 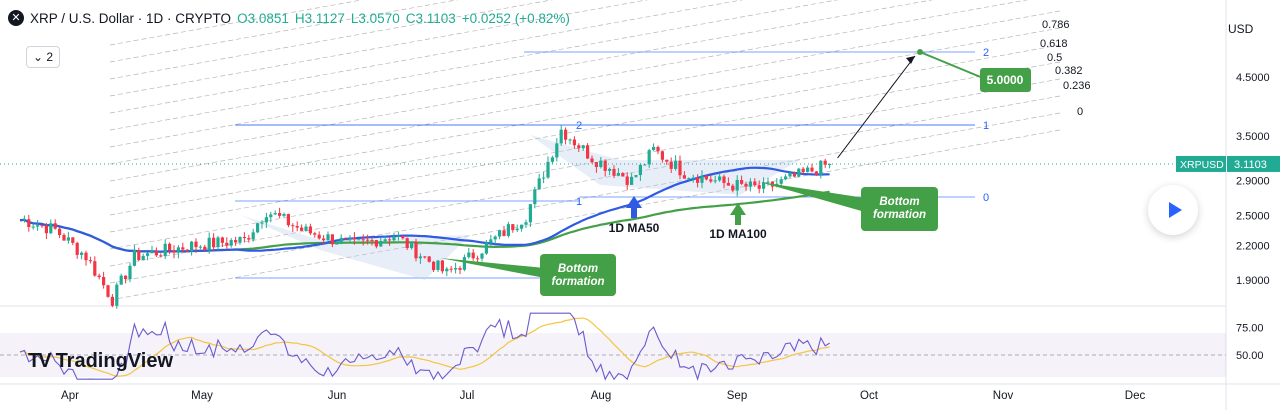 I want to click on channel-level-label: 0.382, so click(x=1069, y=71).